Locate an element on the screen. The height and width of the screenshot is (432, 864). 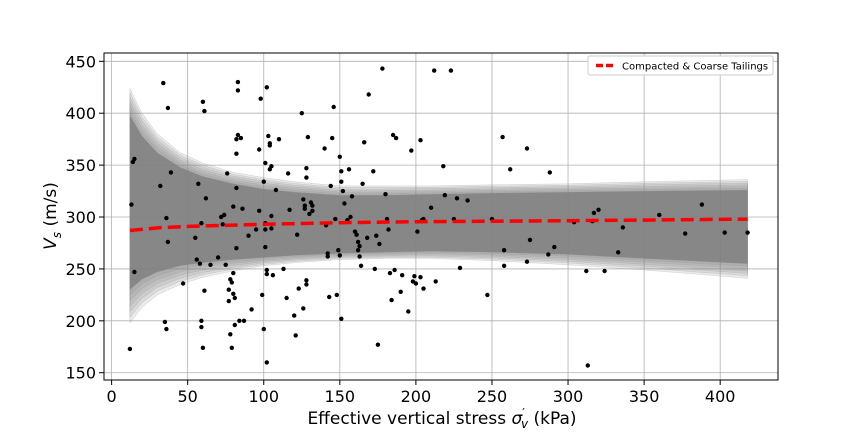
x-tick-label: 50 is located at coordinates (187, 396).